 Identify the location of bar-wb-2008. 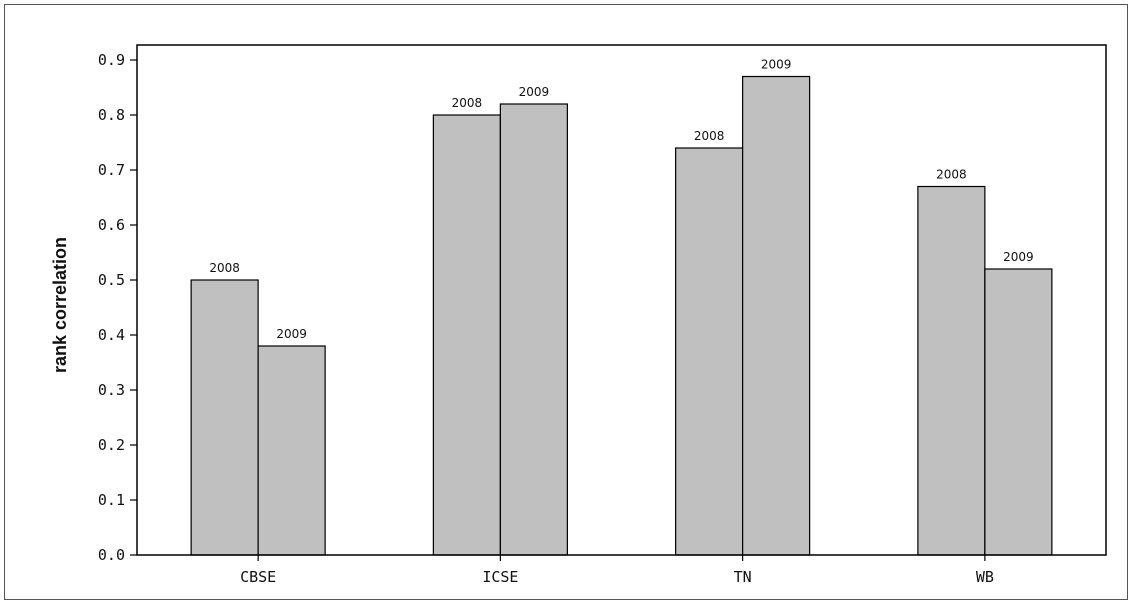
(951, 370).